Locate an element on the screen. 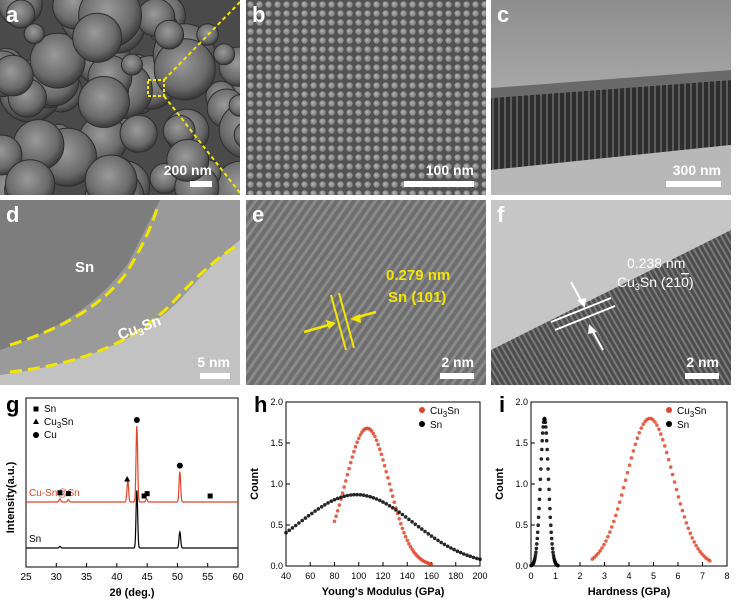 This screenshot has height=604, width=737. scale-bar-line-e is located at coordinates (457, 376).